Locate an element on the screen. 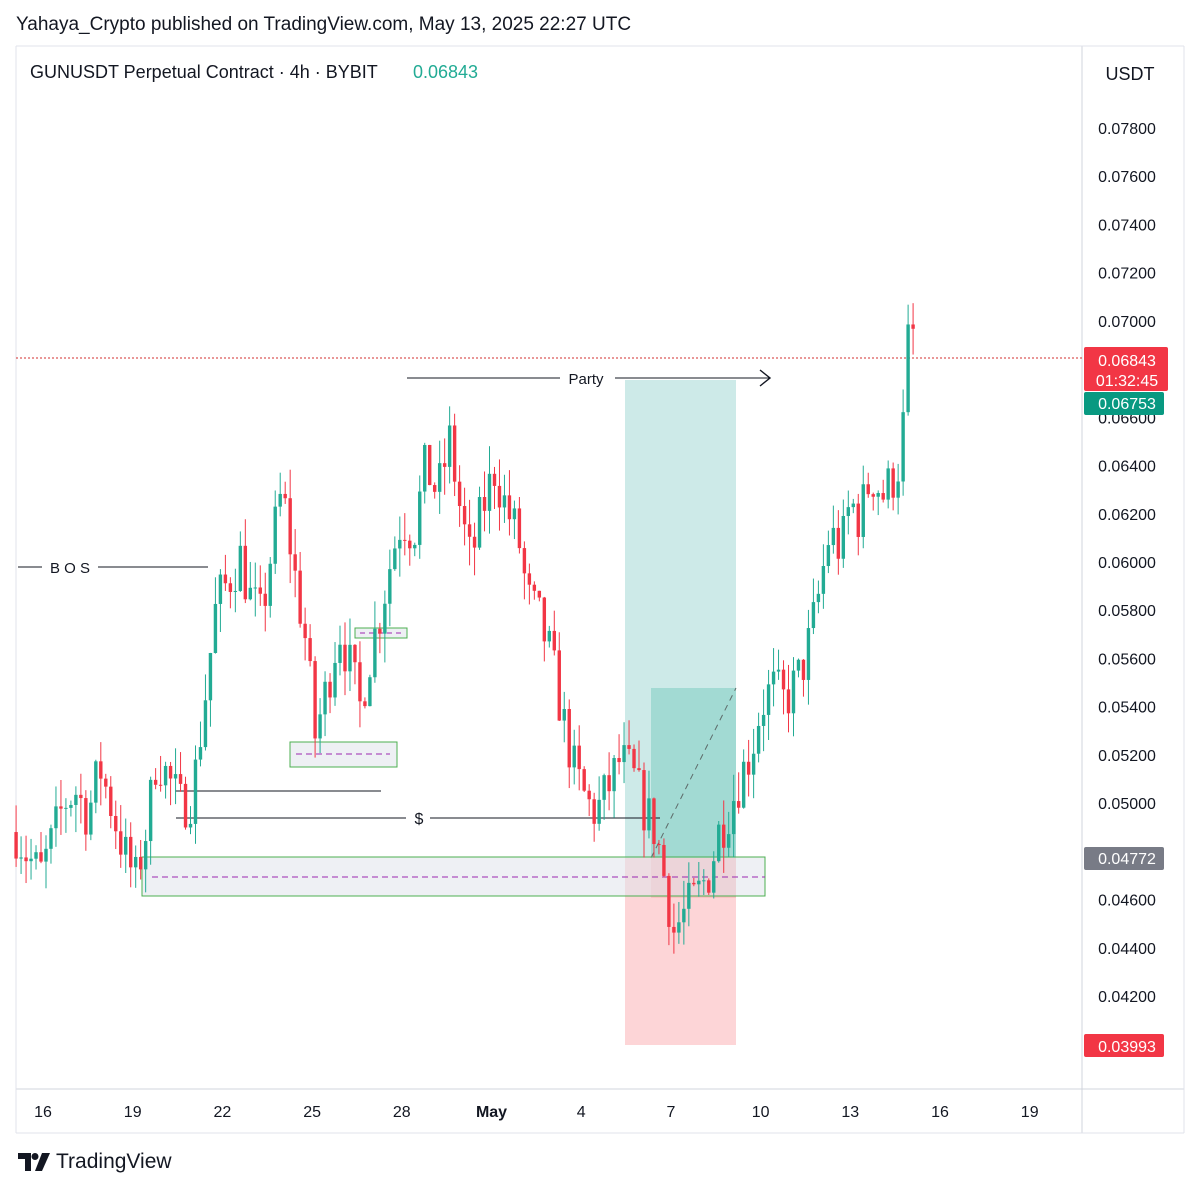 The image size is (1200, 1192). time-tick-label: 16 is located at coordinates (940, 1112).